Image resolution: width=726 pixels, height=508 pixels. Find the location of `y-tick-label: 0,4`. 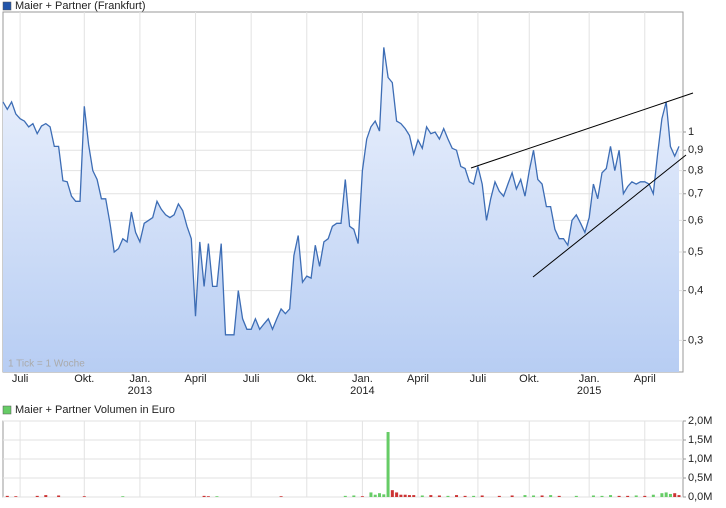

y-tick-label: 0,4 is located at coordinates (695, 291).